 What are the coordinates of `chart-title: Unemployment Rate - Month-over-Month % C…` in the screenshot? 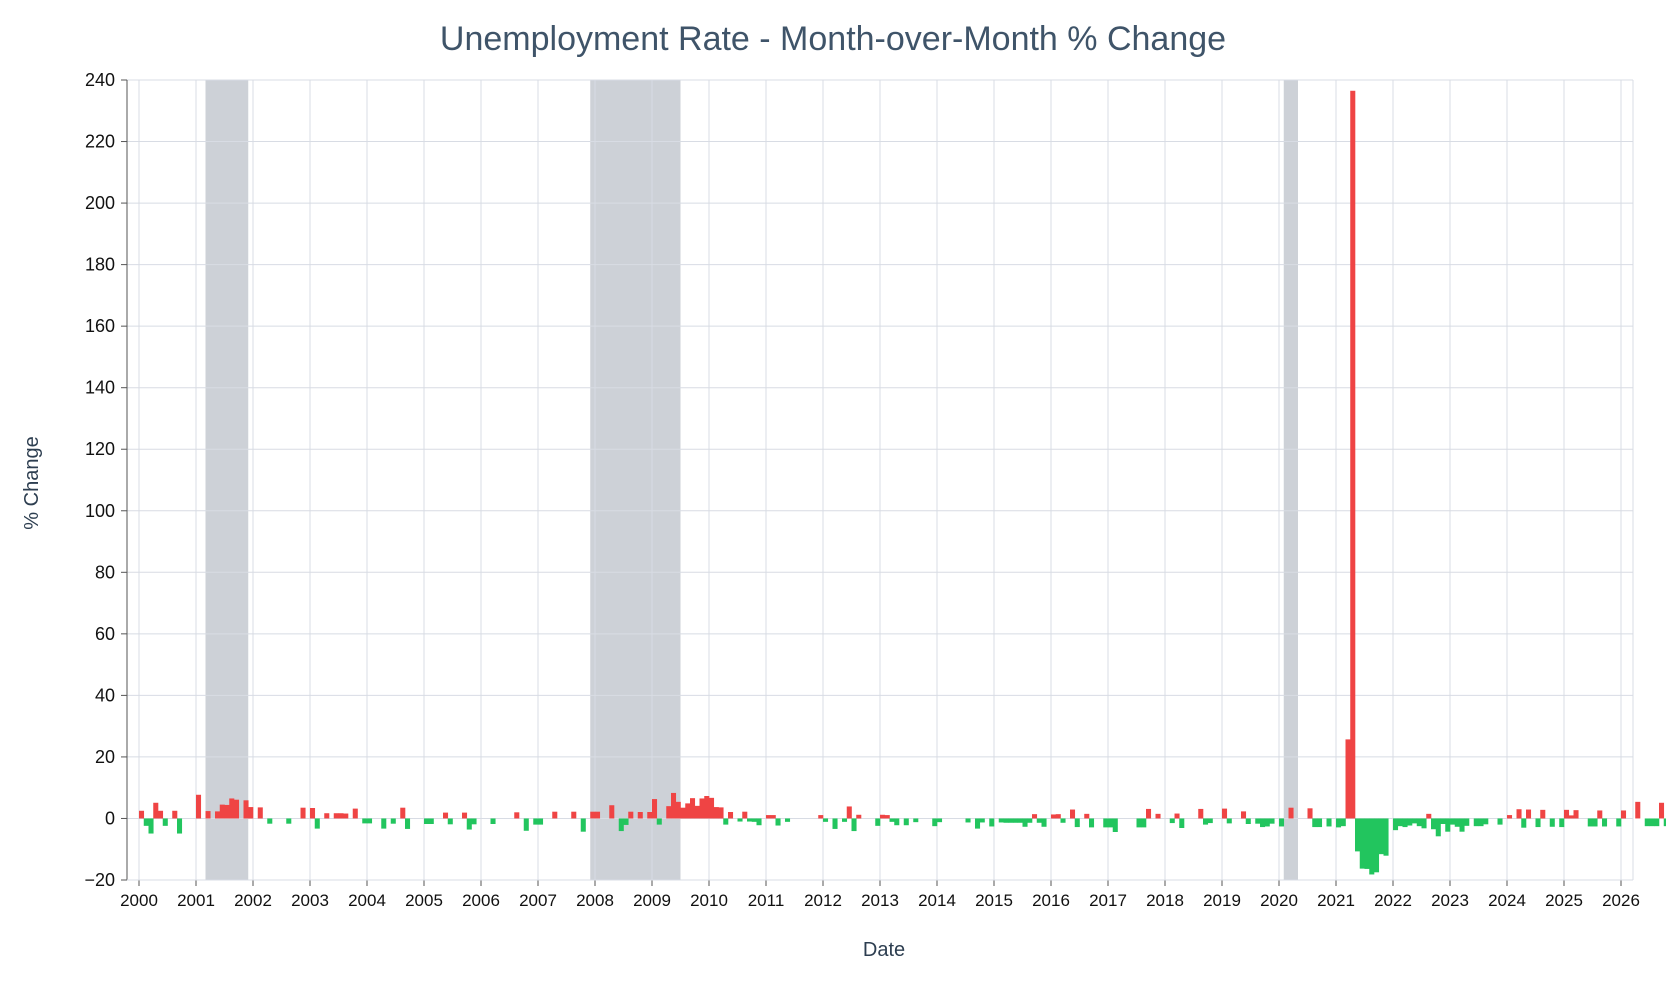 It's located at (833, 39).